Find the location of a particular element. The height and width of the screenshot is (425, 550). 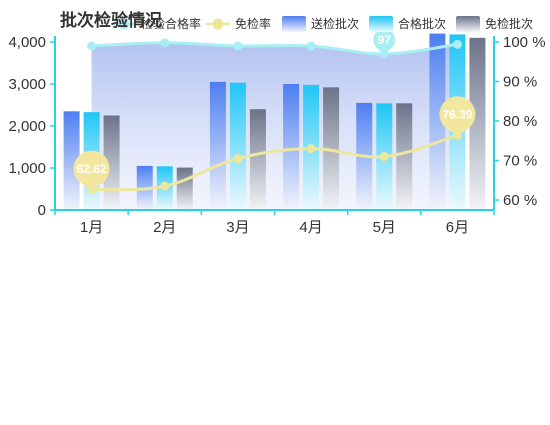

exempt-rate-line is located at coordinates (274, 162).